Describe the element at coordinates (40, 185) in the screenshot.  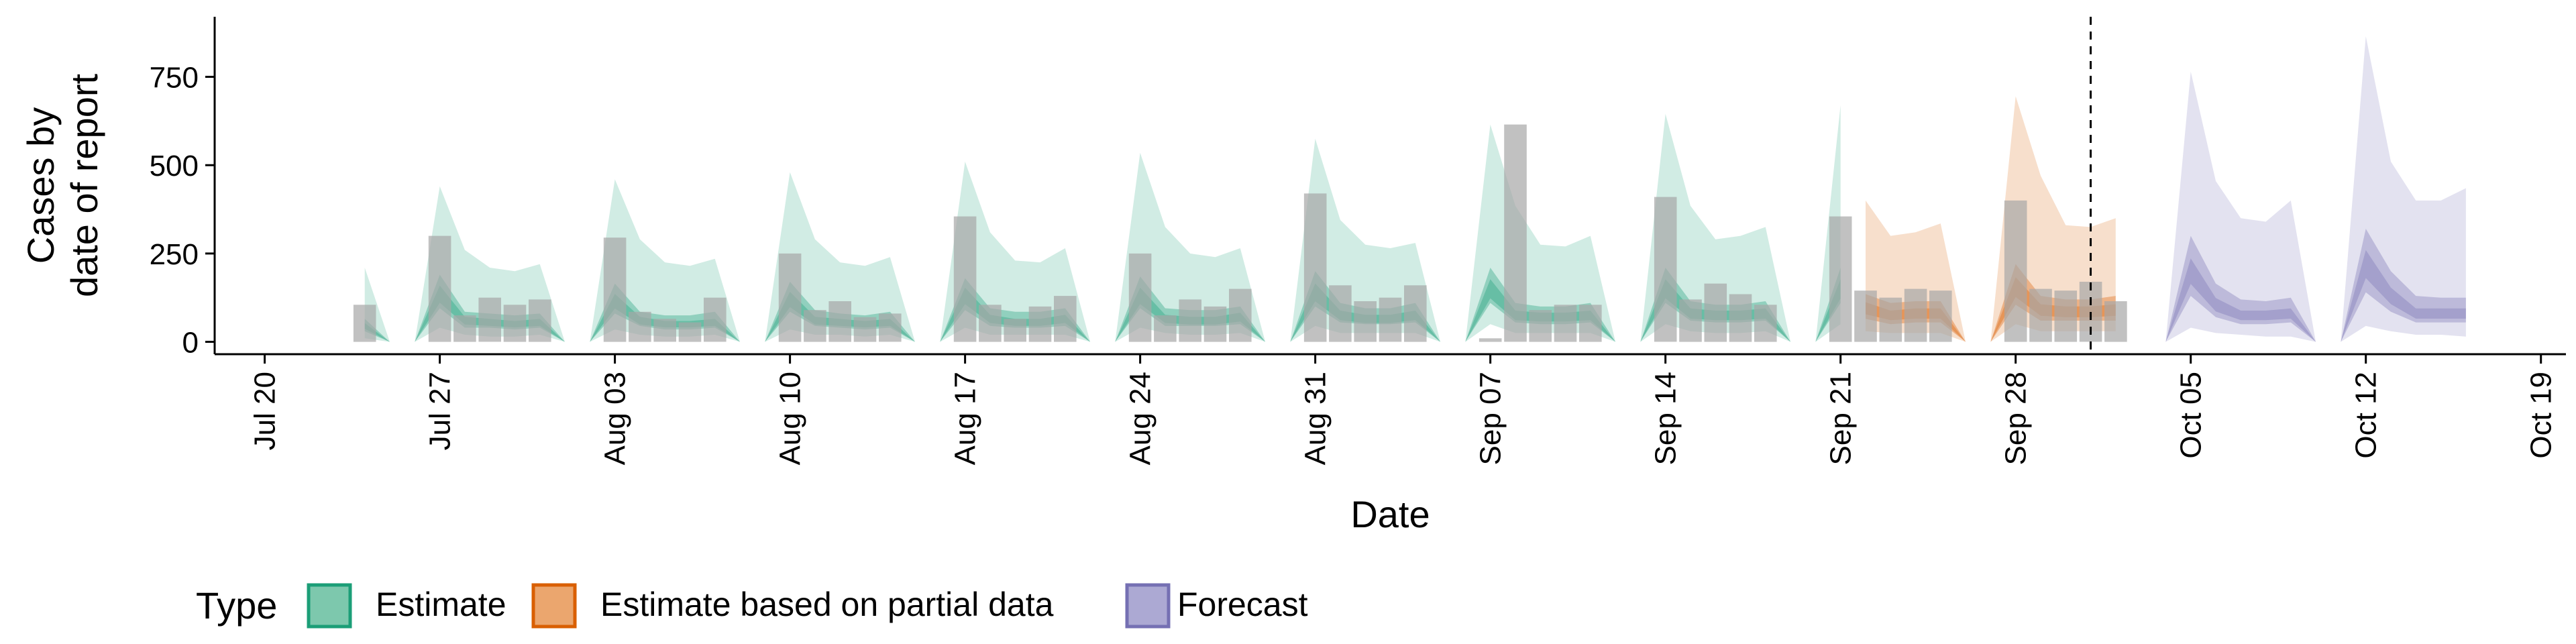
I see `y-axis-title-line-1: Cases by` at that location.